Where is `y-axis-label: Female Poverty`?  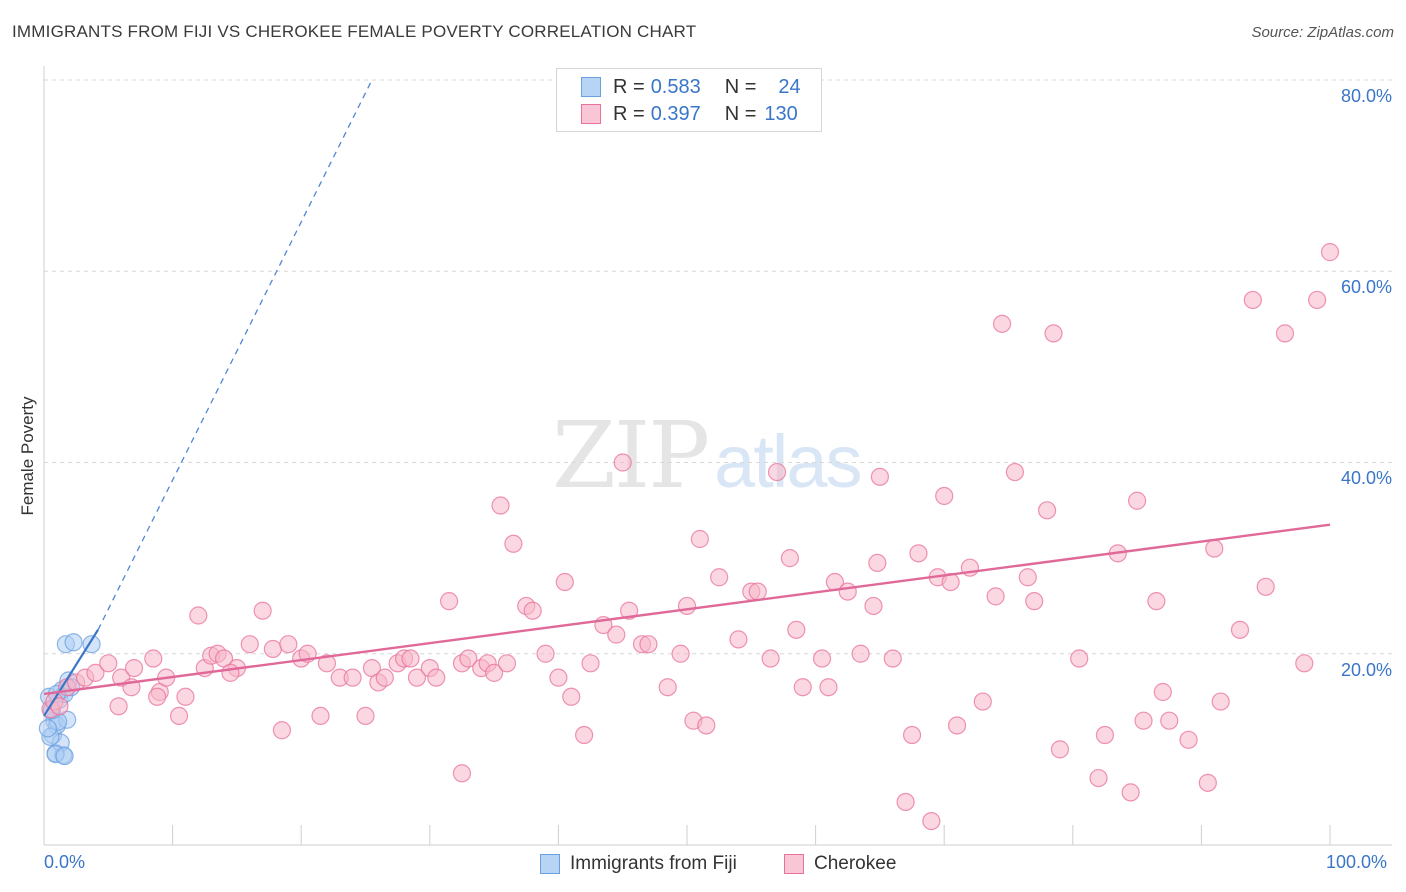
y-axis-label: Female Poverty is located at coordinates (27, 456).